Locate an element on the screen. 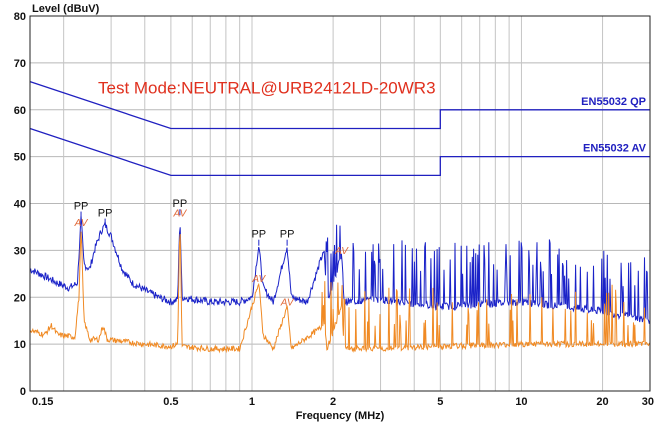 The image size is (672, 428). x-tick-label: 5 is located at coordinates (440, 402).